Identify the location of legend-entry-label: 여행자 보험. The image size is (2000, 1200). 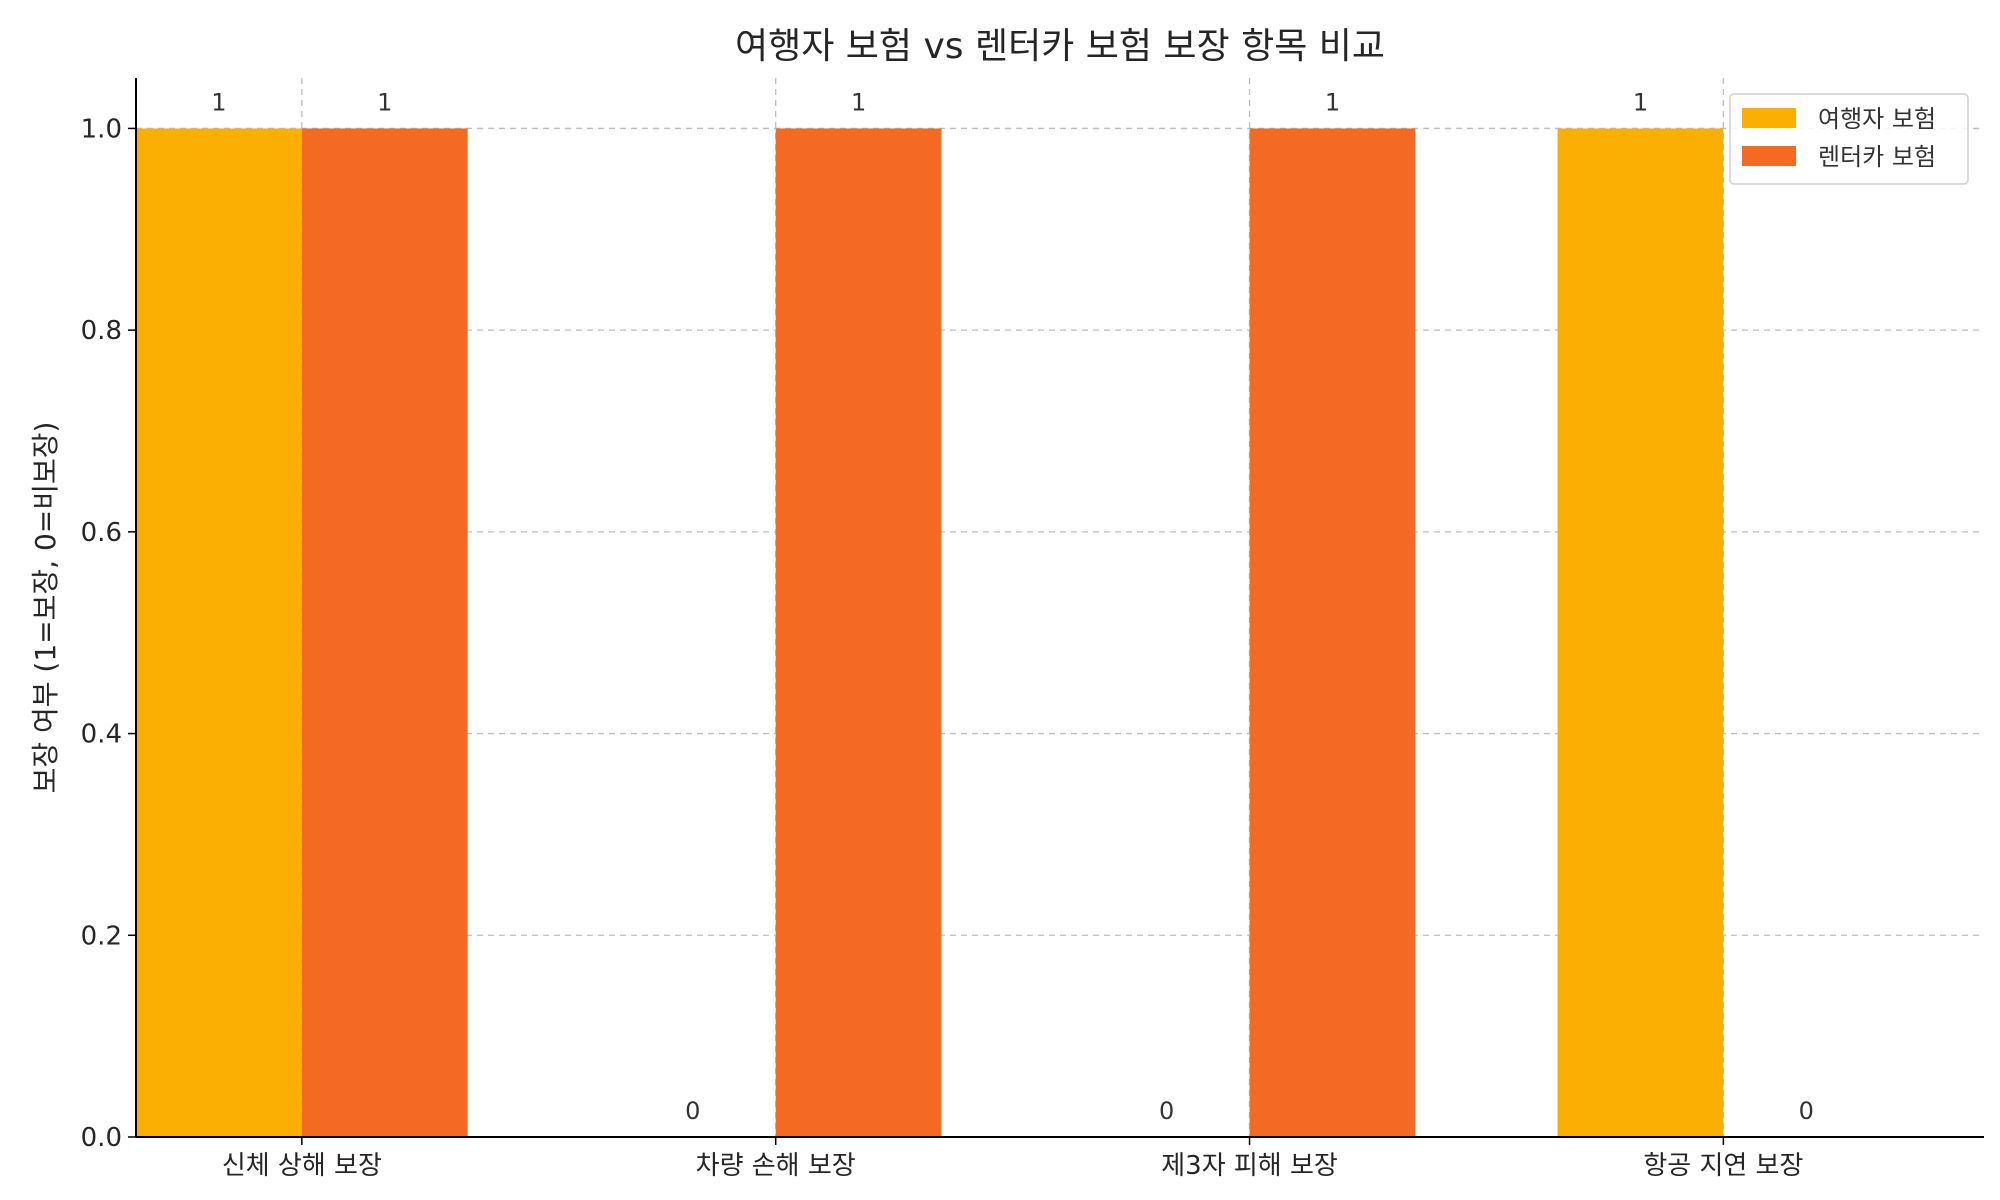
(1877, 119).